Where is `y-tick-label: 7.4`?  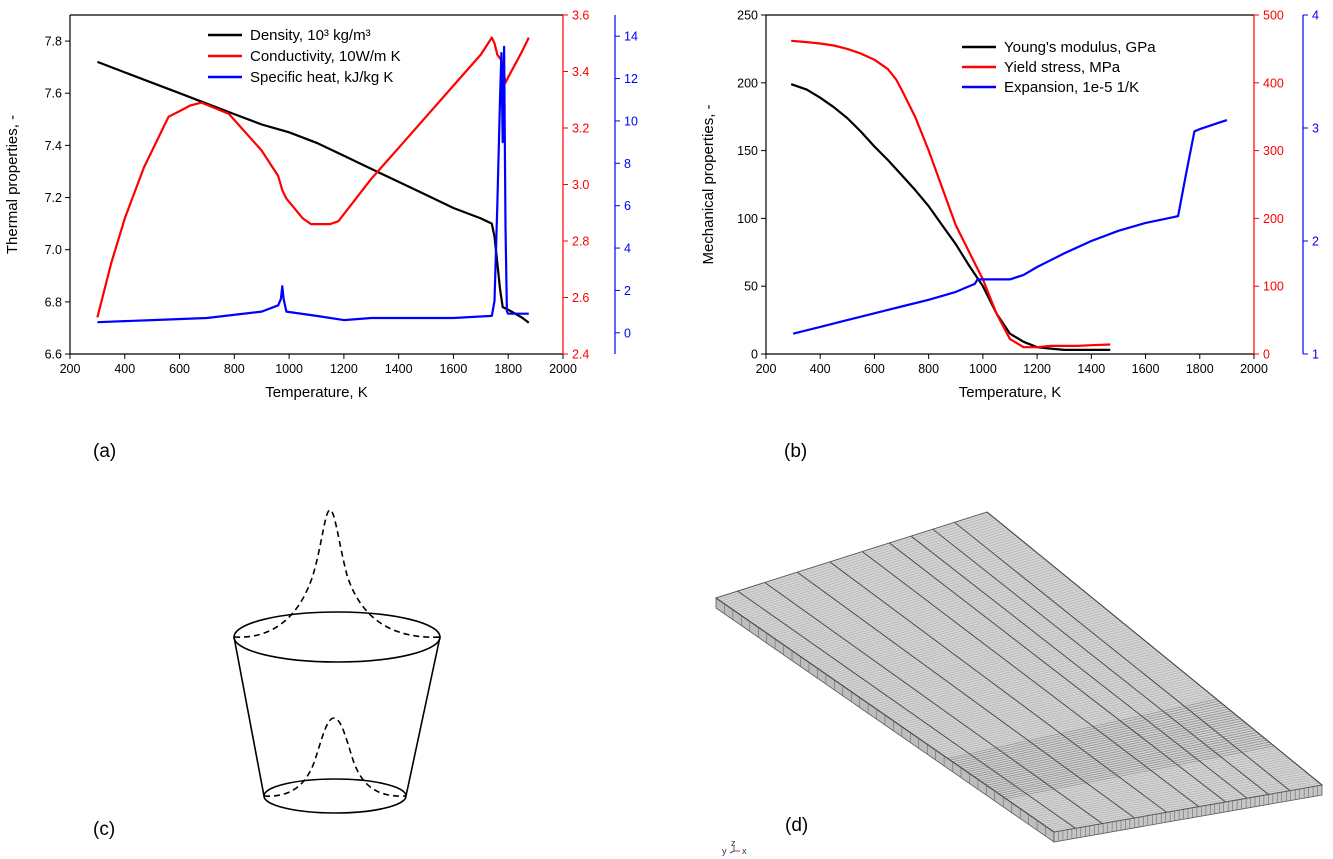 y-tick-label: 7.4 is located at coordinates (53, 146).